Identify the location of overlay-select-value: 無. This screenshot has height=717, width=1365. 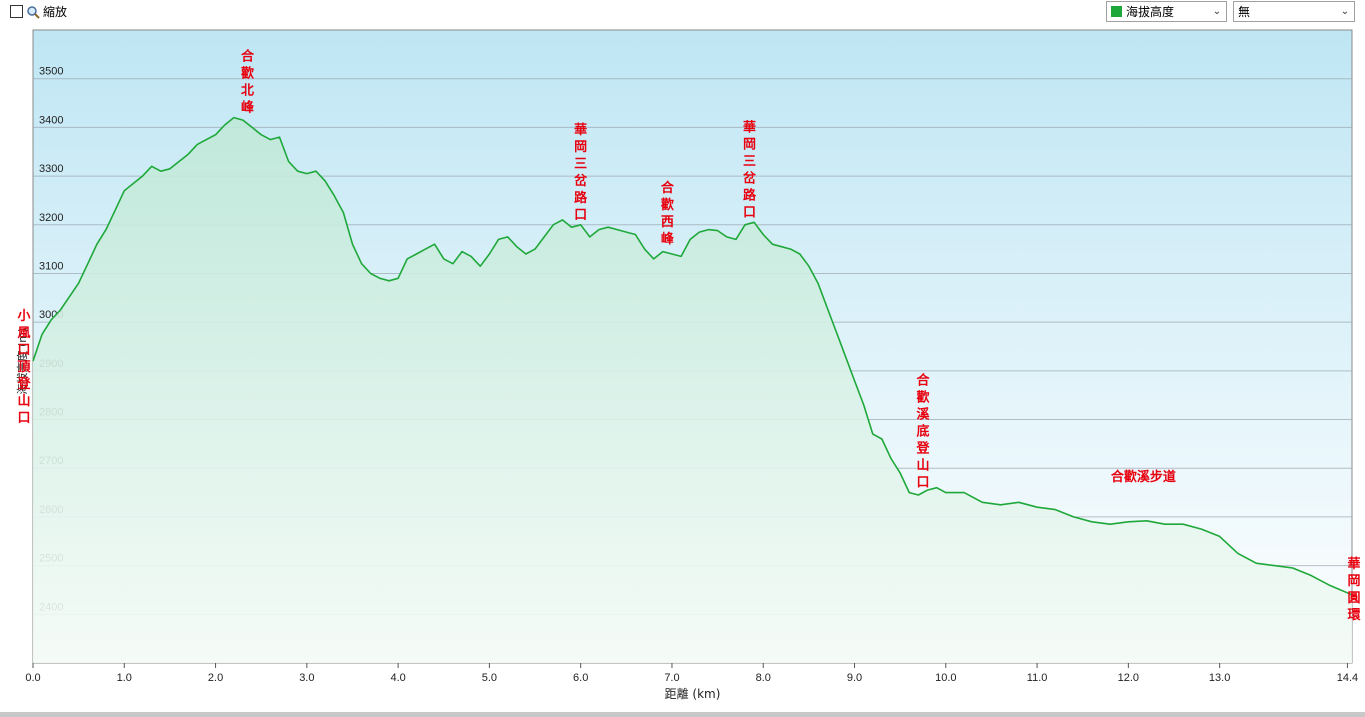
(1244, 12).